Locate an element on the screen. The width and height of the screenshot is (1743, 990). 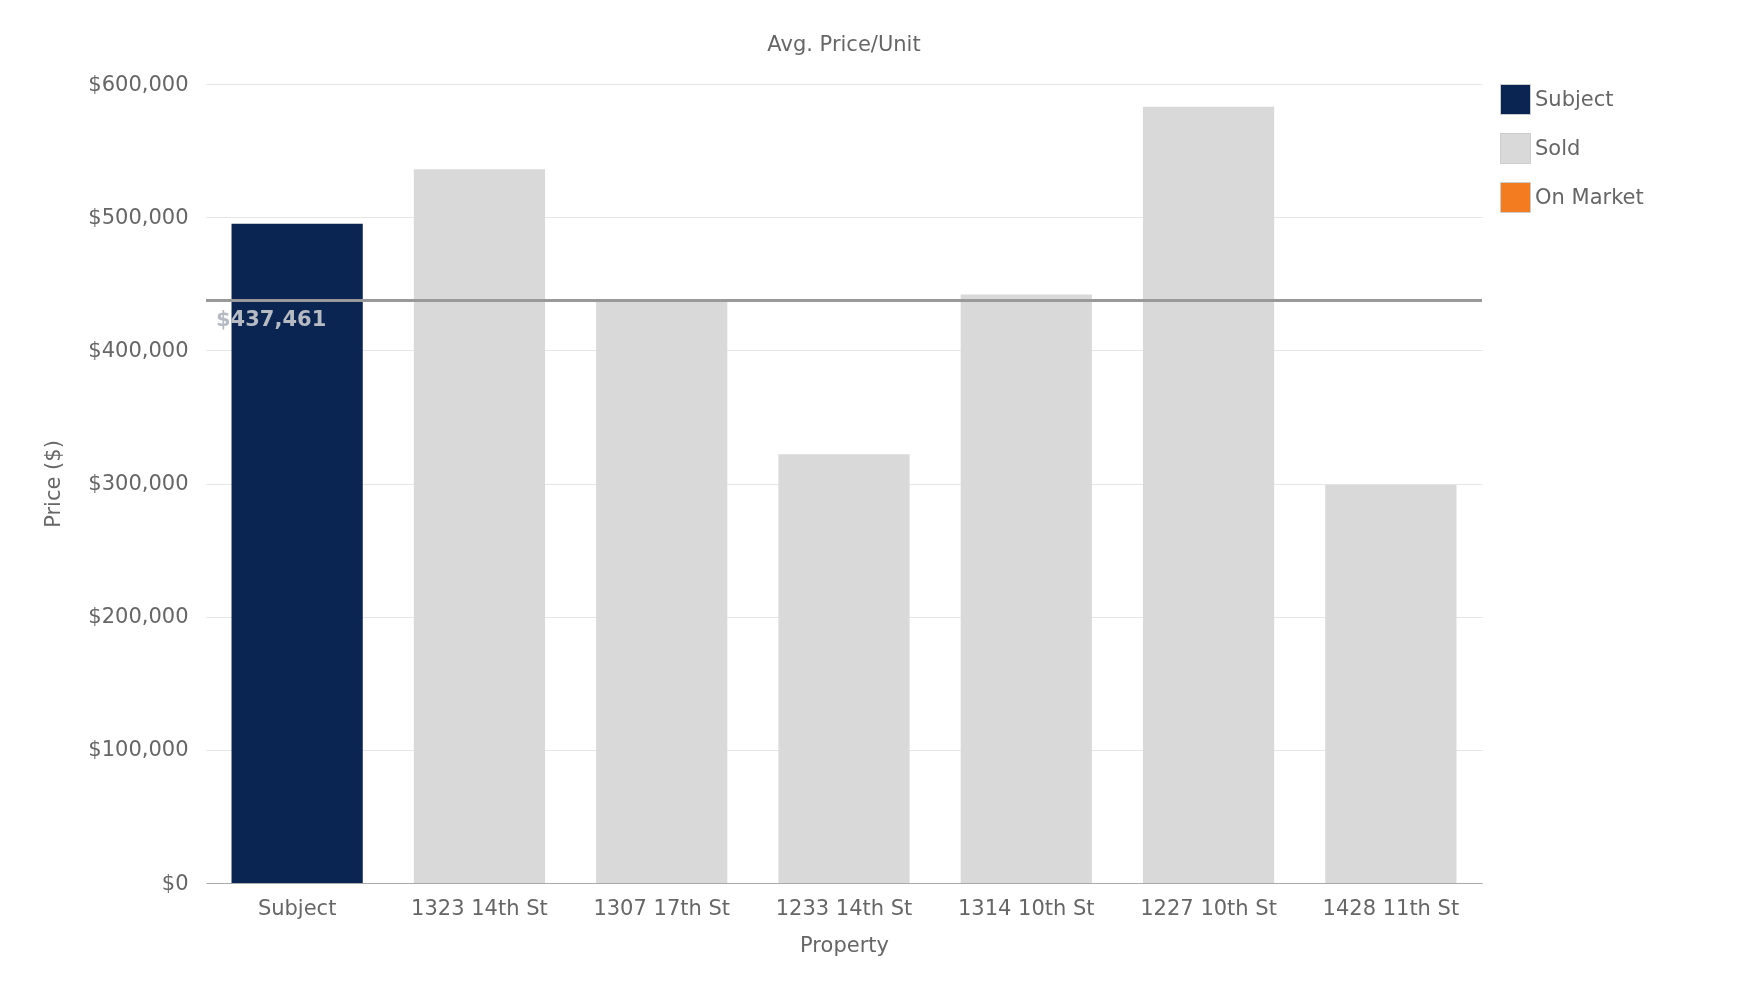
x-tick-label: 1307 17th St is located at coordinates (662, 907).